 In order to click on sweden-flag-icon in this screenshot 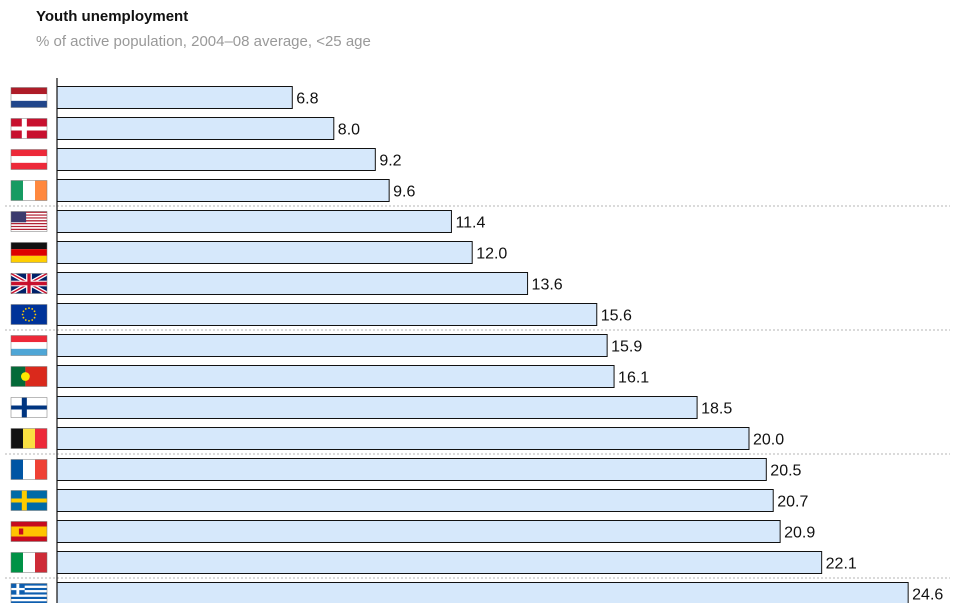, I will do `click(29, 500)`.